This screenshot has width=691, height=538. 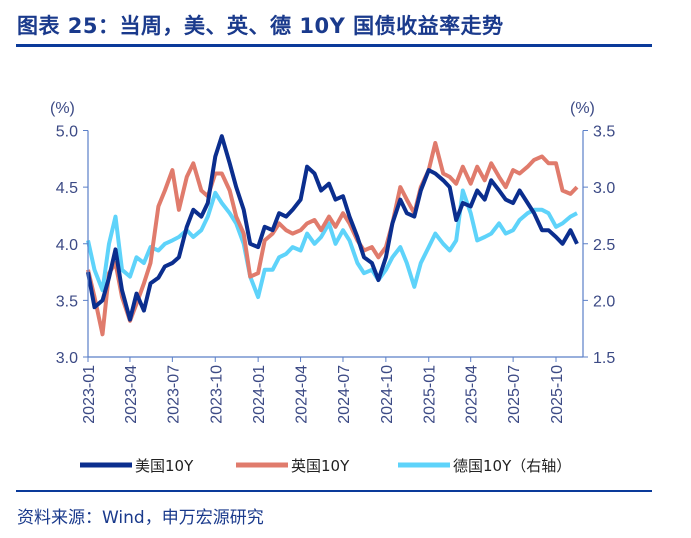 What do you see at coordinates (512, 466) in the screenshot?
I see `legend-label-2: 德国10Y（右轴）` at bounding box center [512, 466].